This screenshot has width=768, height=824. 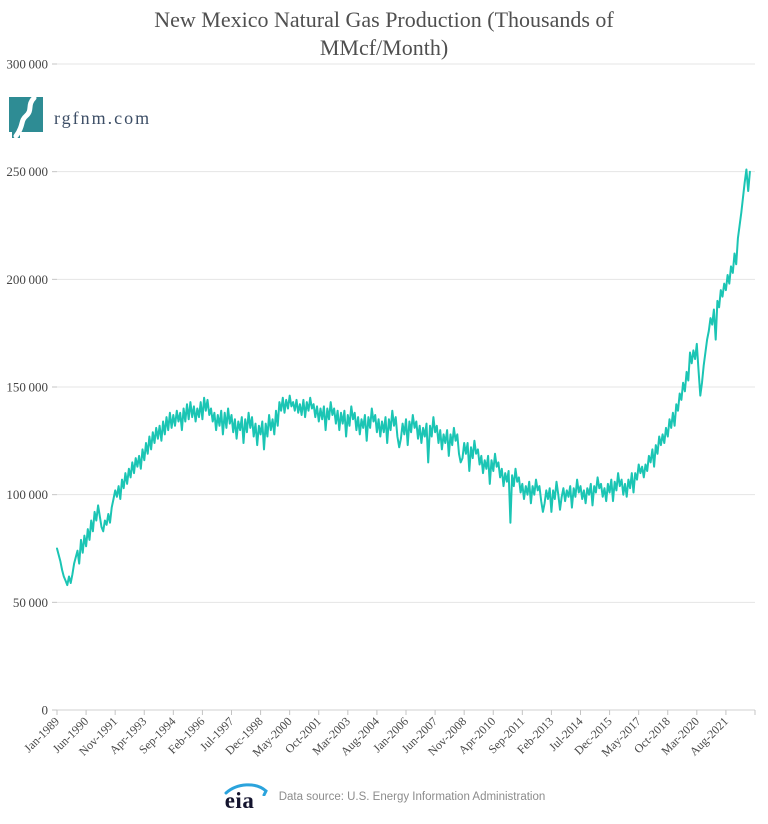 What do you see at coordinates (26, 117) in the screenshot?
I see `new-mexico-state-icon` at bounding box center [26, 117].